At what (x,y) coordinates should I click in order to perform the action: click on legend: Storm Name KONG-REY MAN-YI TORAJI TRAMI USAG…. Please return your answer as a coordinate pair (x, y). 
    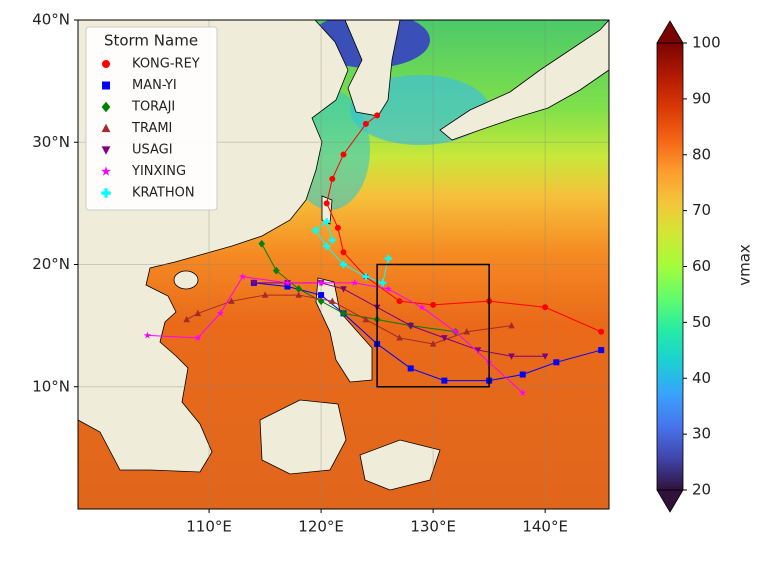
    Looking at the image, I should click on (151, 118).